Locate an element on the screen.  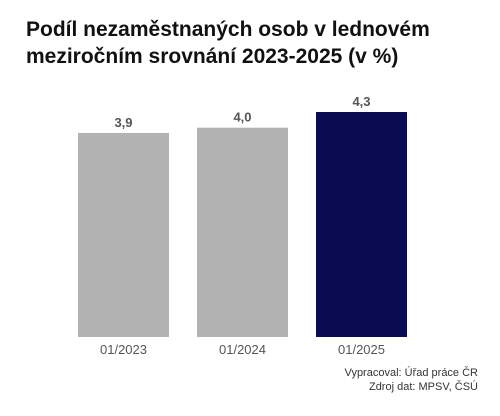
value-labels-group: 3,9 4,0 4,3 is located at coordinates (242, 112).